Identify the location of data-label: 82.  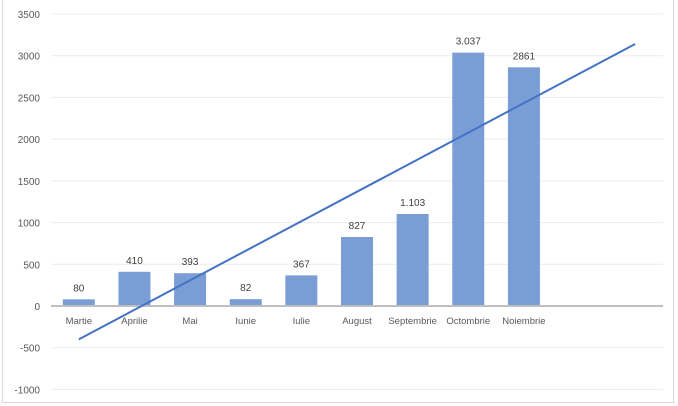
(246, 288).